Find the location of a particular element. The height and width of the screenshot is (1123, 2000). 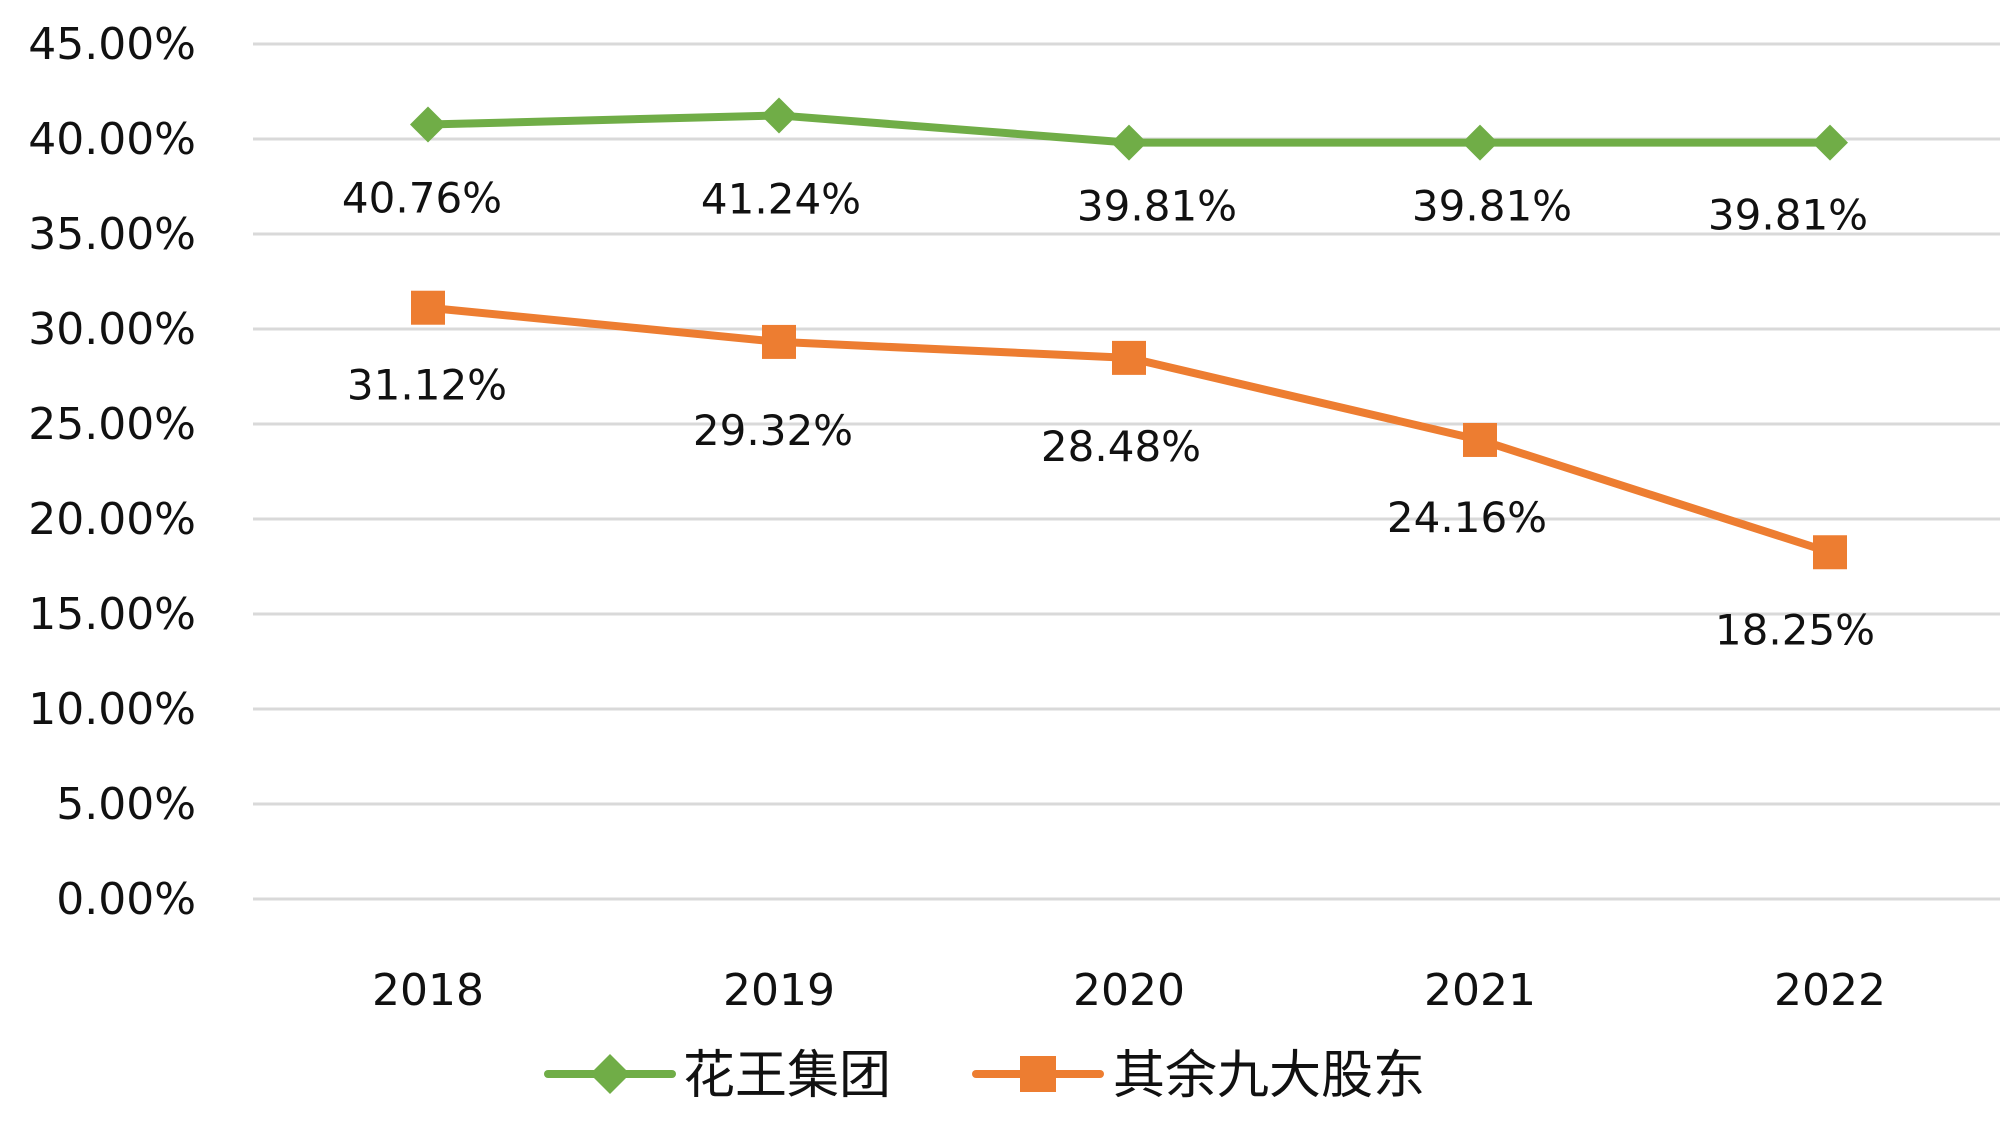

y-tick-label: 30.00% is located at coordinates (112, 329).